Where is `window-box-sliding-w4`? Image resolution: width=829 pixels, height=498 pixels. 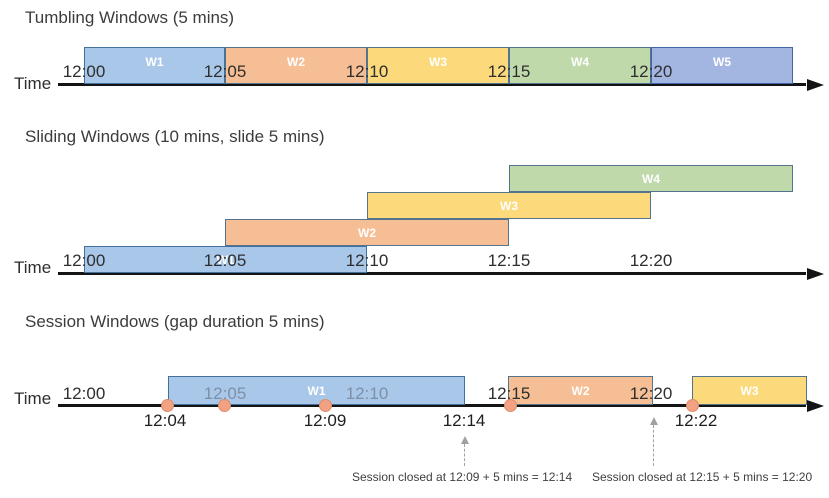
window-box-sliding-w4 is located at coordinates (651, 178).